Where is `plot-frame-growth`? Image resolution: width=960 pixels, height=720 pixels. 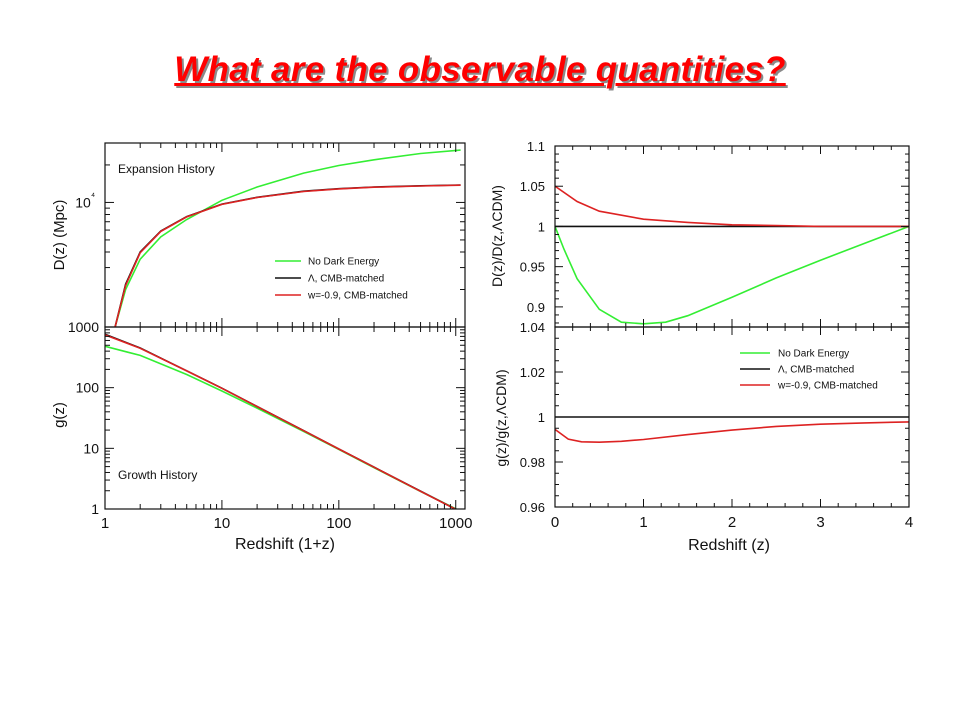 plot-frame-growth is located at coordinates (285, 418).